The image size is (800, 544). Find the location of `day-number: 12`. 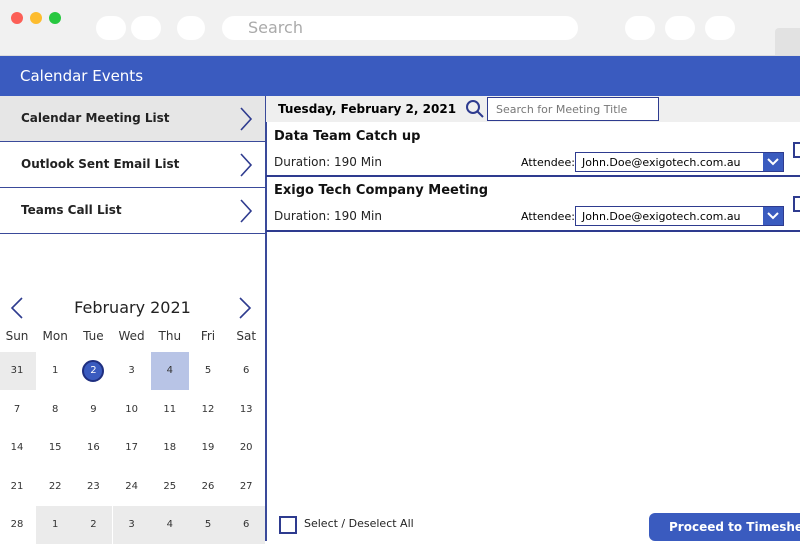

day-number: 12 is located at coordinates (208, 409).